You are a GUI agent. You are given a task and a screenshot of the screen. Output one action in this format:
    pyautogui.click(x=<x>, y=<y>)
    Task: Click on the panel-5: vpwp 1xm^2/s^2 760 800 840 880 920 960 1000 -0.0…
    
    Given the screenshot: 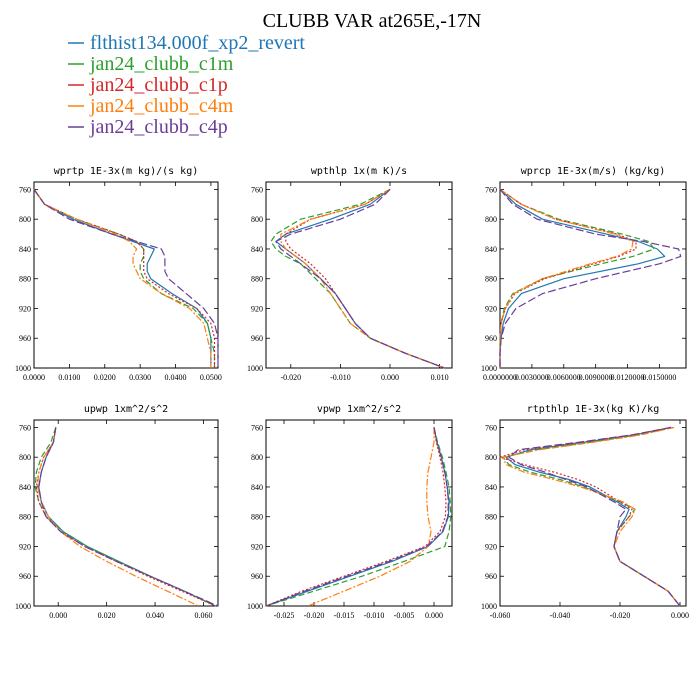 What is the action you would take?
    pyautogui.click(x=350, y=512)
    